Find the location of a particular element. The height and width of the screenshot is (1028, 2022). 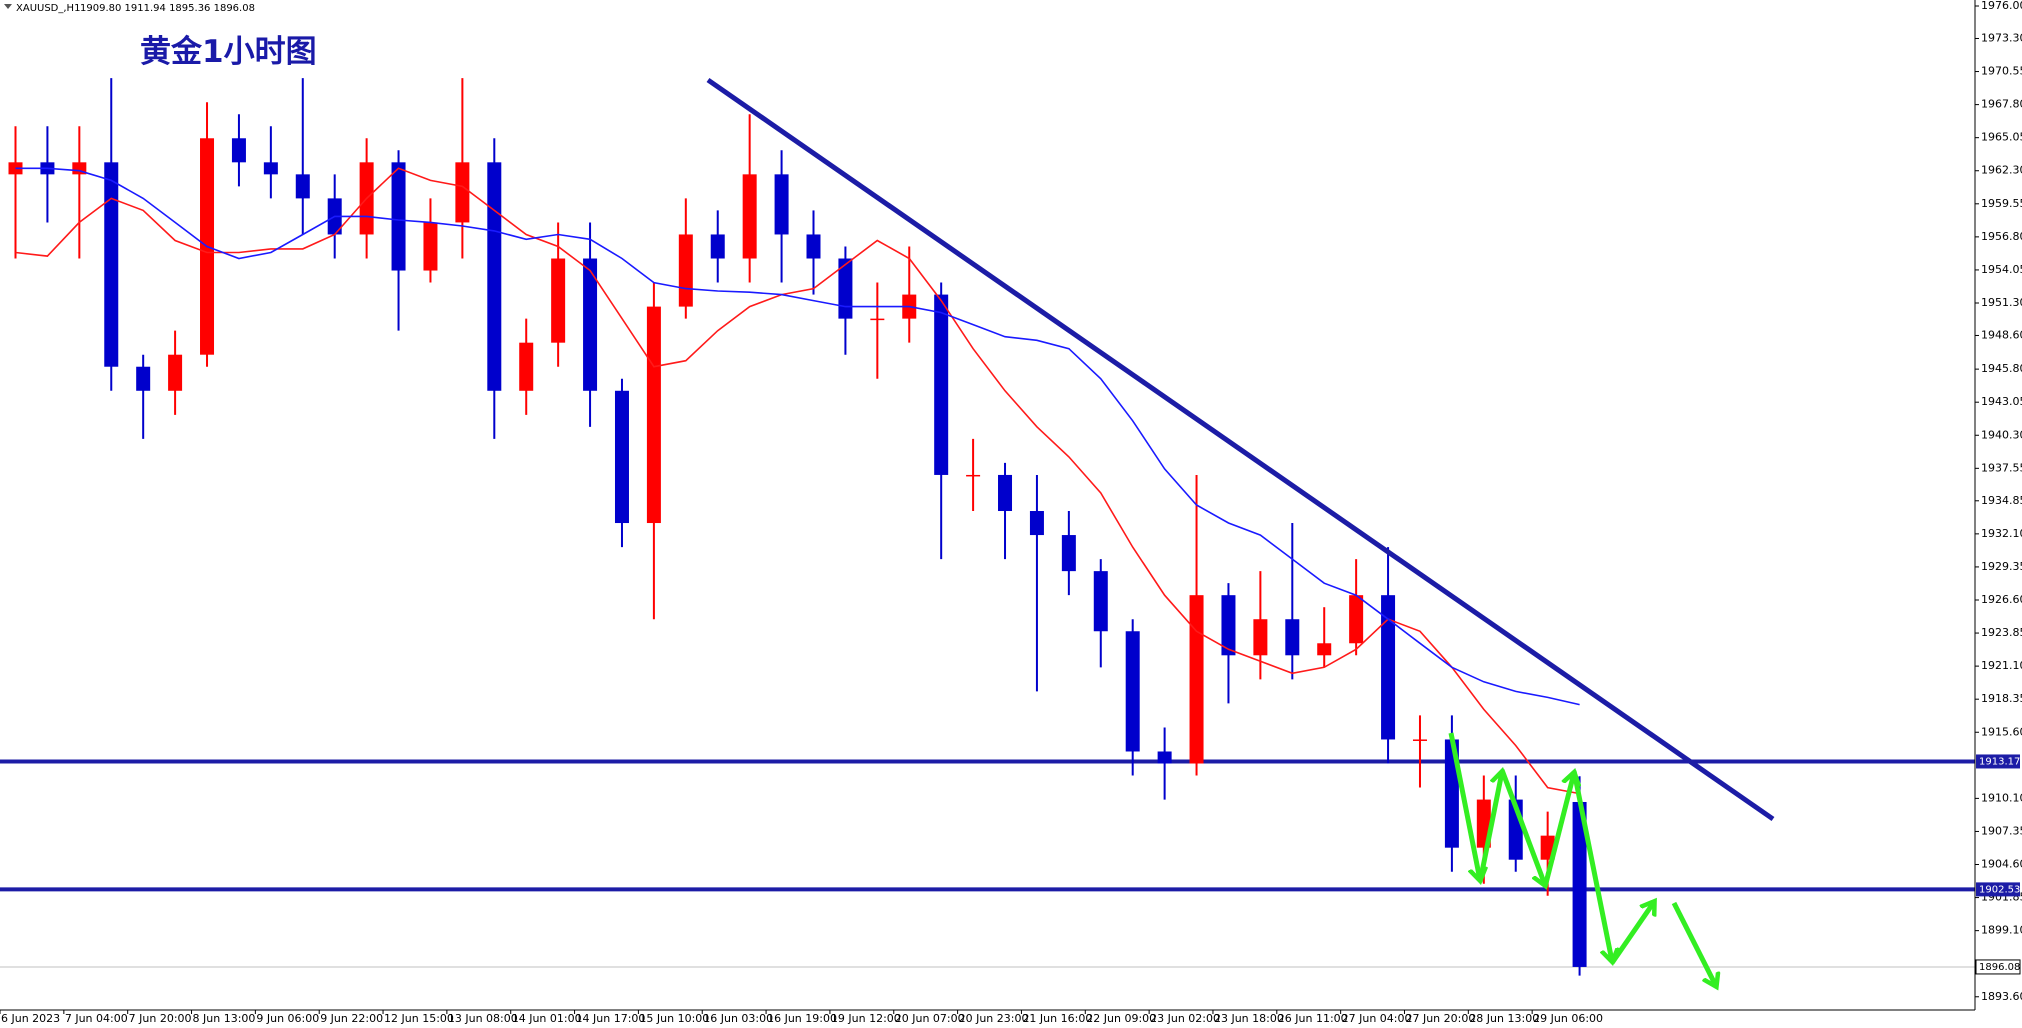

y-tick-label: 1934.85 is located at coordinates (2001, 500).